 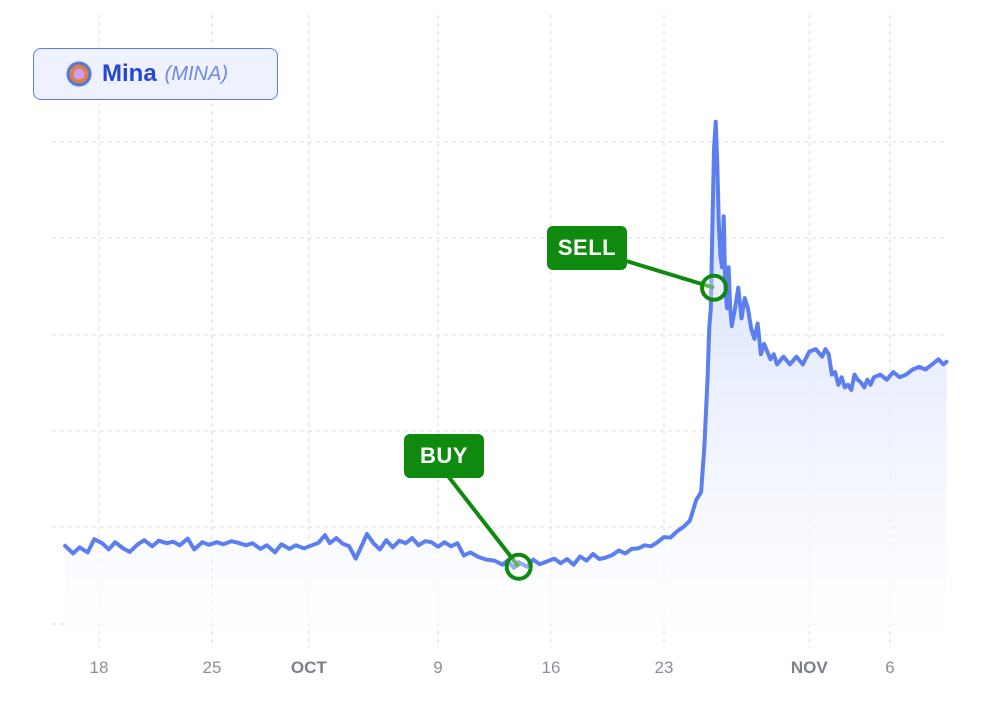 What do you see at coordinates (437, 667) in the screenshot?
I see `x-tick-label-9: 9` at bounding box center [437, 667].